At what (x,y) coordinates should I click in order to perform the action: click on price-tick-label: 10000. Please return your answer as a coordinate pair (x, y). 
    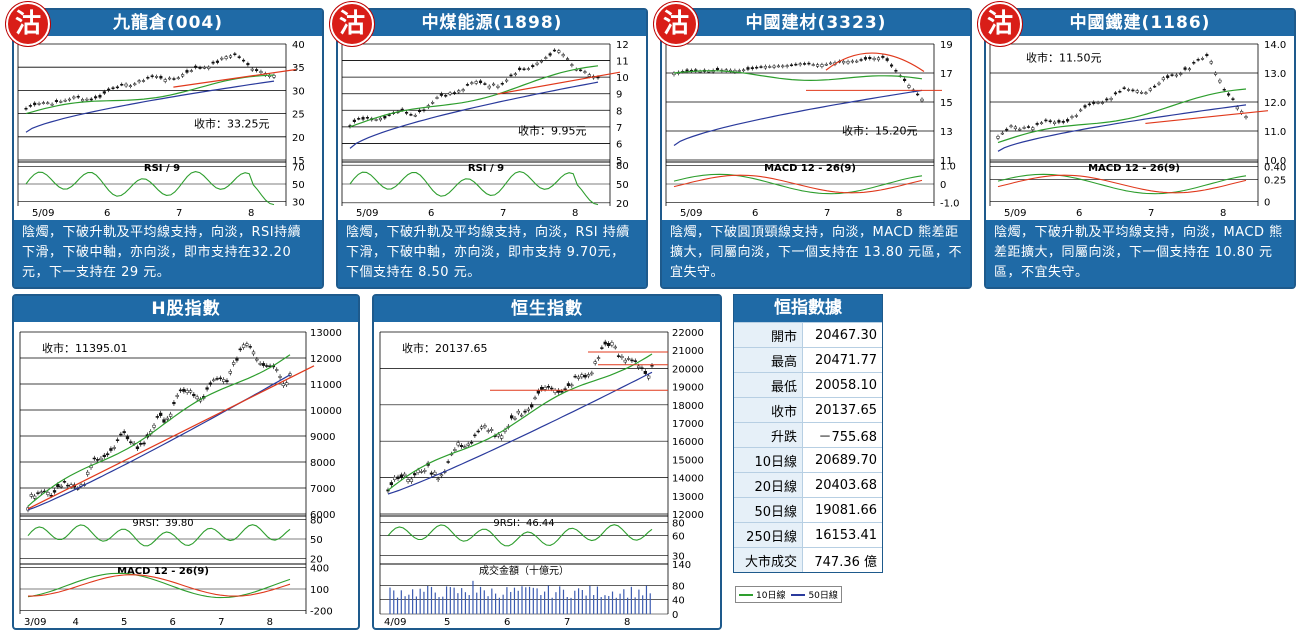
    Looking at the image, I should click on (326, 411).